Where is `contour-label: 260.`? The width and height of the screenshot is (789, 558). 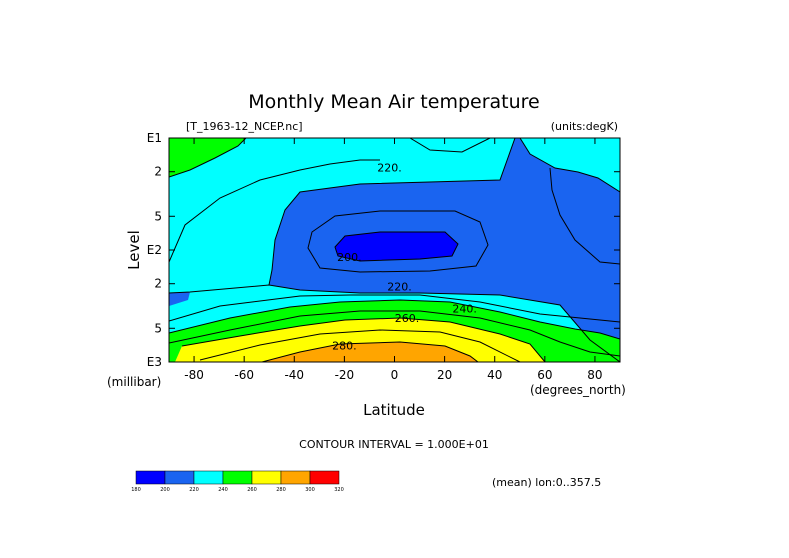
contour-label: 260. is located at coordinates (407, 318).